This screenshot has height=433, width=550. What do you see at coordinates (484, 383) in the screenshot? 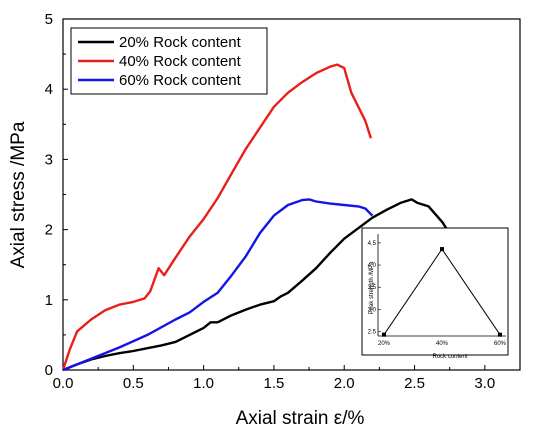
I see `x-tick-label: 3.0` at bounding box center [484, 383].